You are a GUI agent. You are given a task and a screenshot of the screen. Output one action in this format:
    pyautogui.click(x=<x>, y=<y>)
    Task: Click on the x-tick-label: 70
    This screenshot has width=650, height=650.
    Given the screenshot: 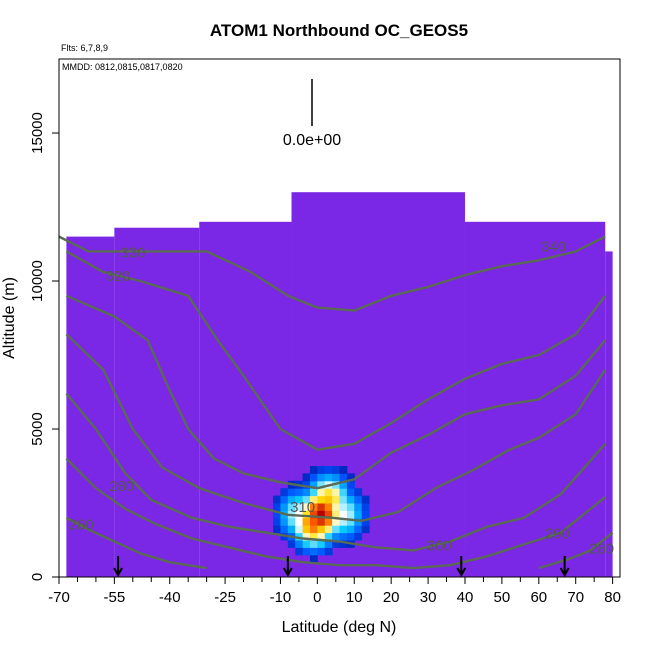 What is the action you would take?
    pyautogui.click(x=575, y=597)
    